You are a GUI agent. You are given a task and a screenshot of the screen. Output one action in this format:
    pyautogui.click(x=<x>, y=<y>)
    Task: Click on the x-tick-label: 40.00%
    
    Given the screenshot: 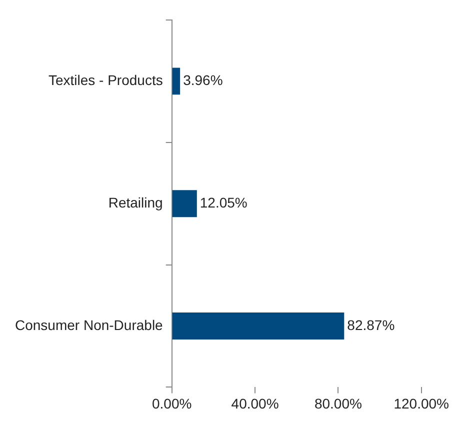 What is the action you would take?
    pyautogui.click(x=255, y=403)
    